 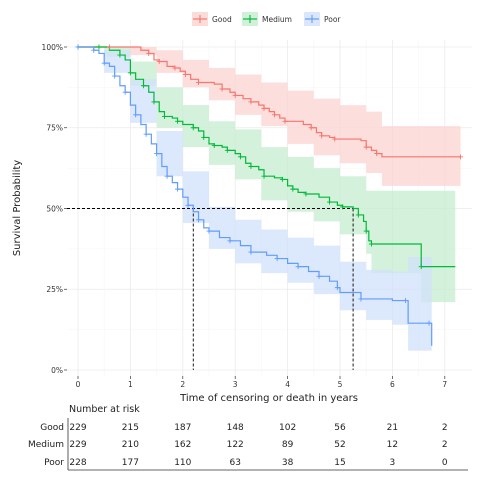 I want to click on risk-count-good: 229, so click(x=77, y=428).